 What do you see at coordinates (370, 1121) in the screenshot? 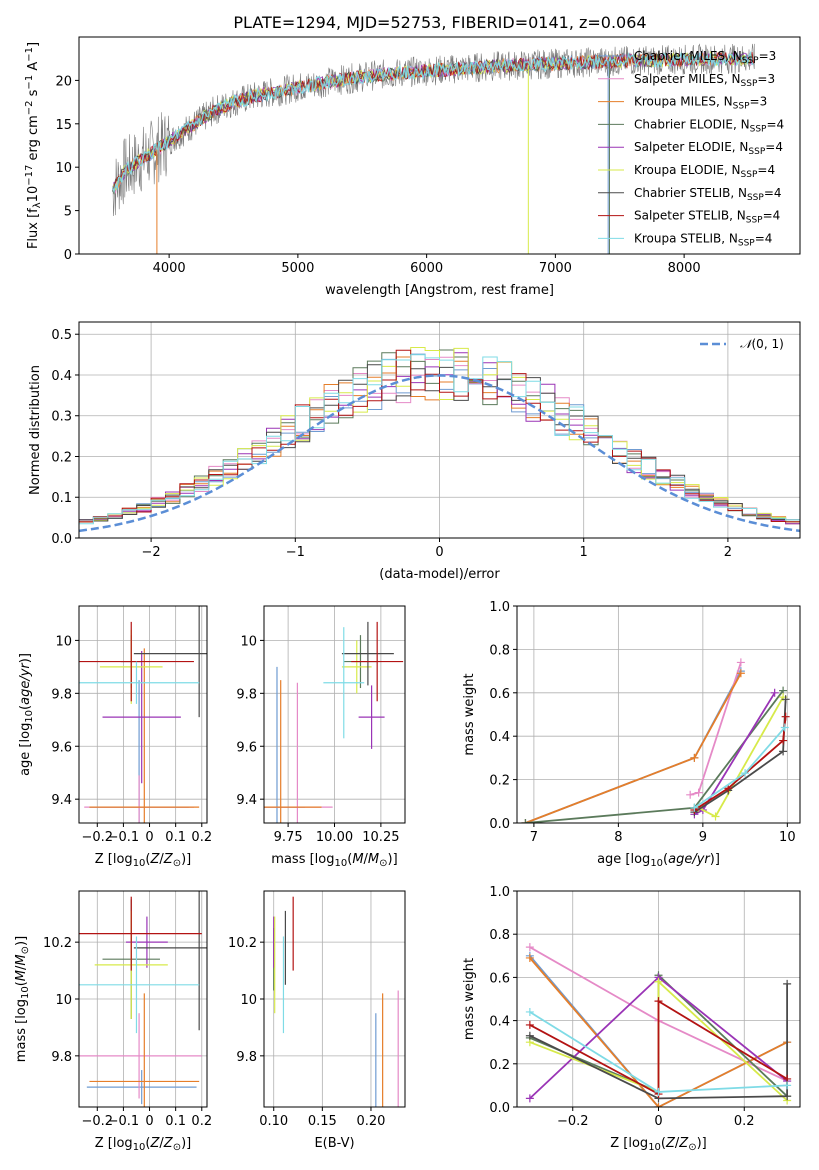
I see `x-tick-label: 0.20` at bounding box center [370, 1121].